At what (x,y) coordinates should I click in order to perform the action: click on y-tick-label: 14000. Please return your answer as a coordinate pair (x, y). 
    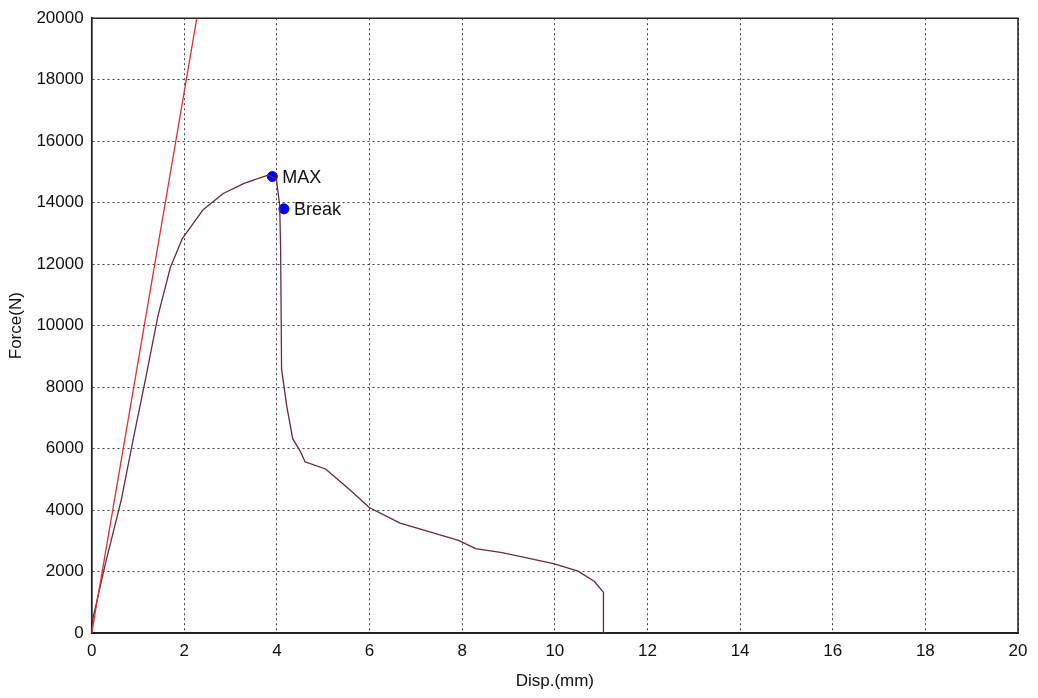
    Looking at the image, I should click on (60, 202).